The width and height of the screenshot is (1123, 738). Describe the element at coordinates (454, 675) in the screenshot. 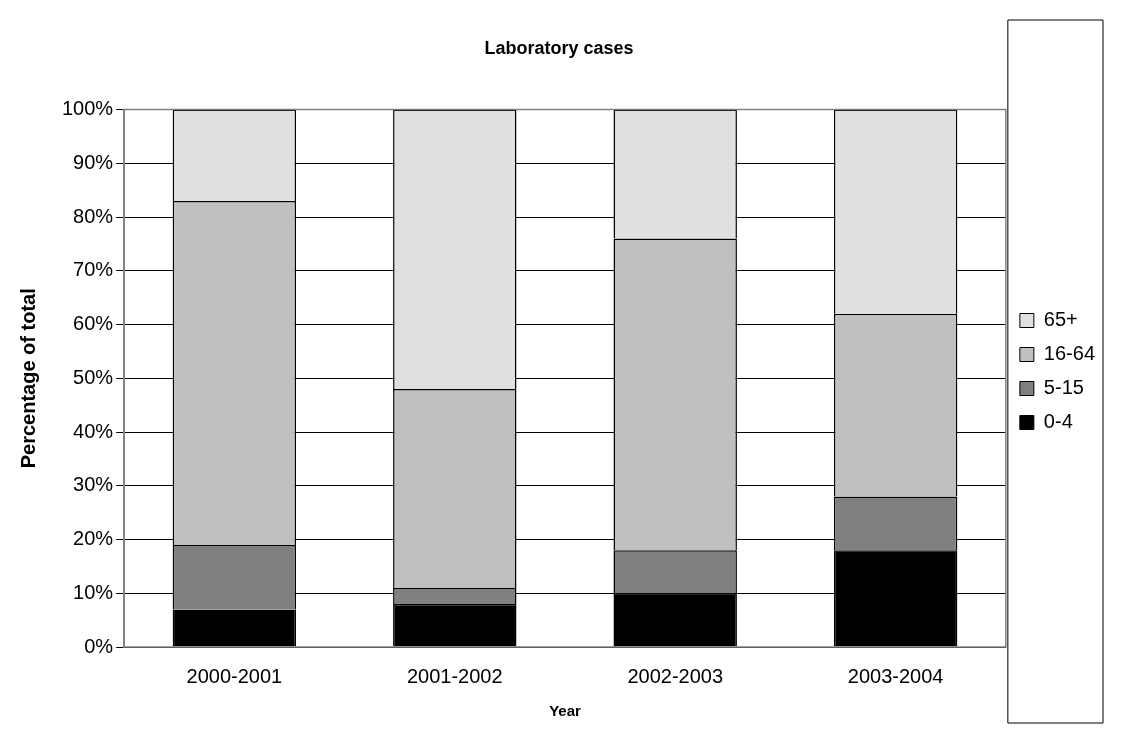

I see `x-tick-label: 2001-2002` at that location.